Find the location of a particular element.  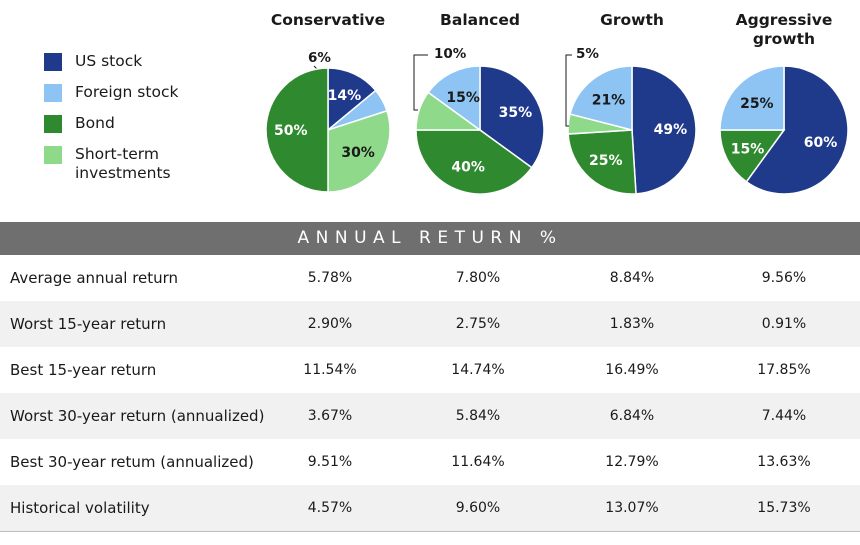

table-cell: 5.84% is located at coordinates (478, 416).